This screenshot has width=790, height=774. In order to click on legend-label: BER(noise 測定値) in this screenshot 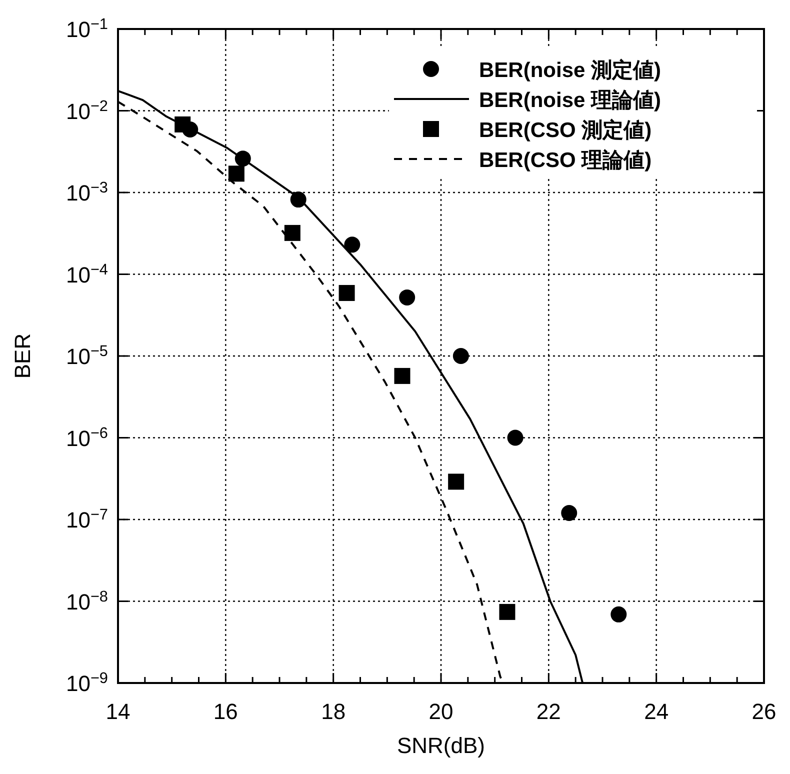, I will do `click(570, 70)`.